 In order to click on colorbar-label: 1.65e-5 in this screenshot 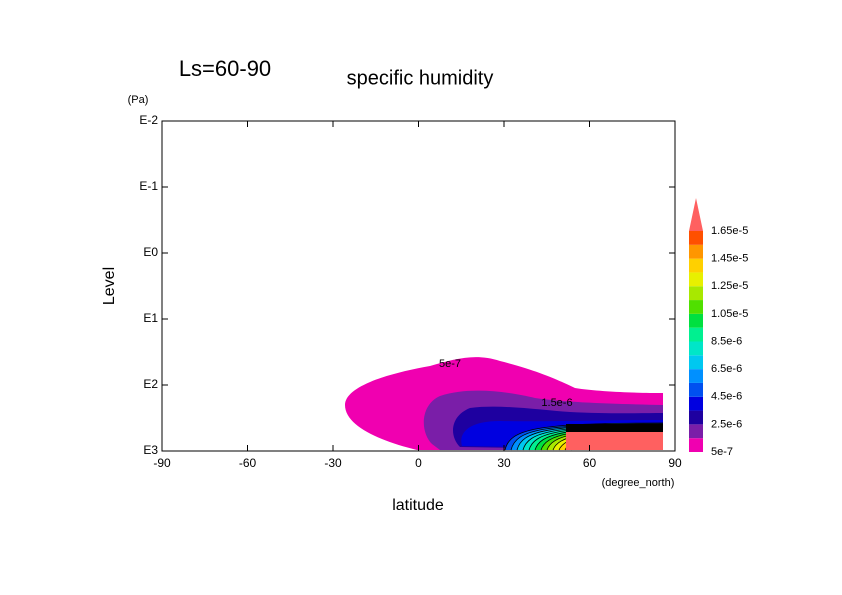, I will do `click(729, 231)`.